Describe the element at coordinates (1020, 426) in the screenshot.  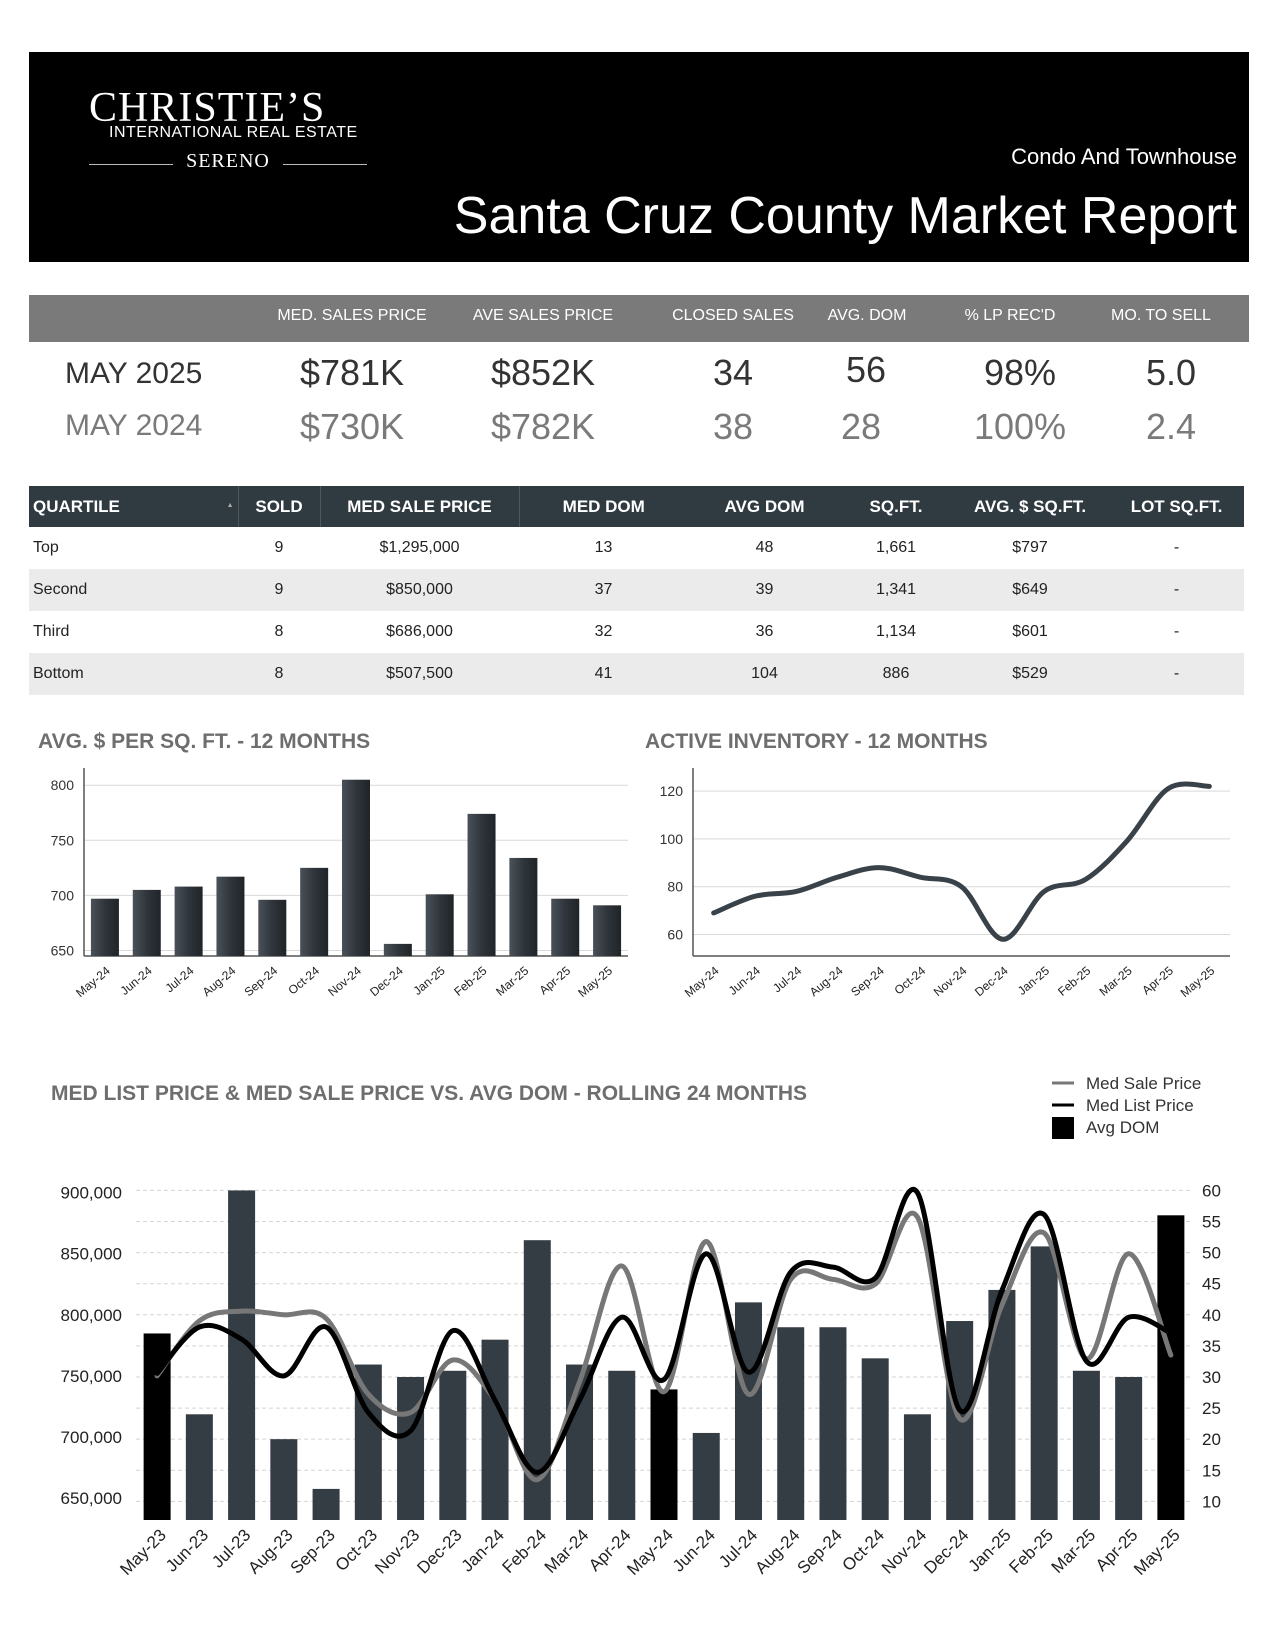
I see `summary-prior-lp-recd: 100%` at that location.